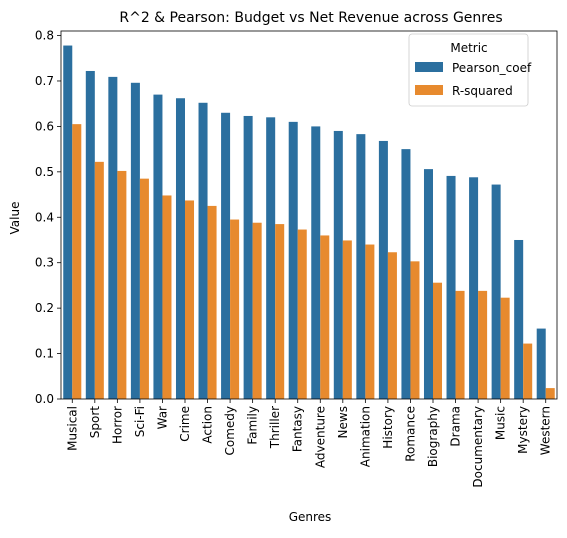 The height and width of the screenshot is (538, 567). What do you see at coordinates (483, 344) in the screenshot?
I see `bar-r-squared-documentary` at bounding box center [483, 344].